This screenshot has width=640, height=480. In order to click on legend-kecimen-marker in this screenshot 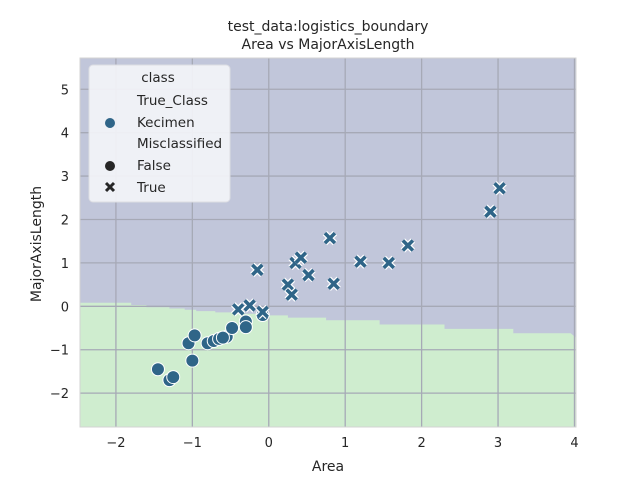, I will do `click(110, 123)`.